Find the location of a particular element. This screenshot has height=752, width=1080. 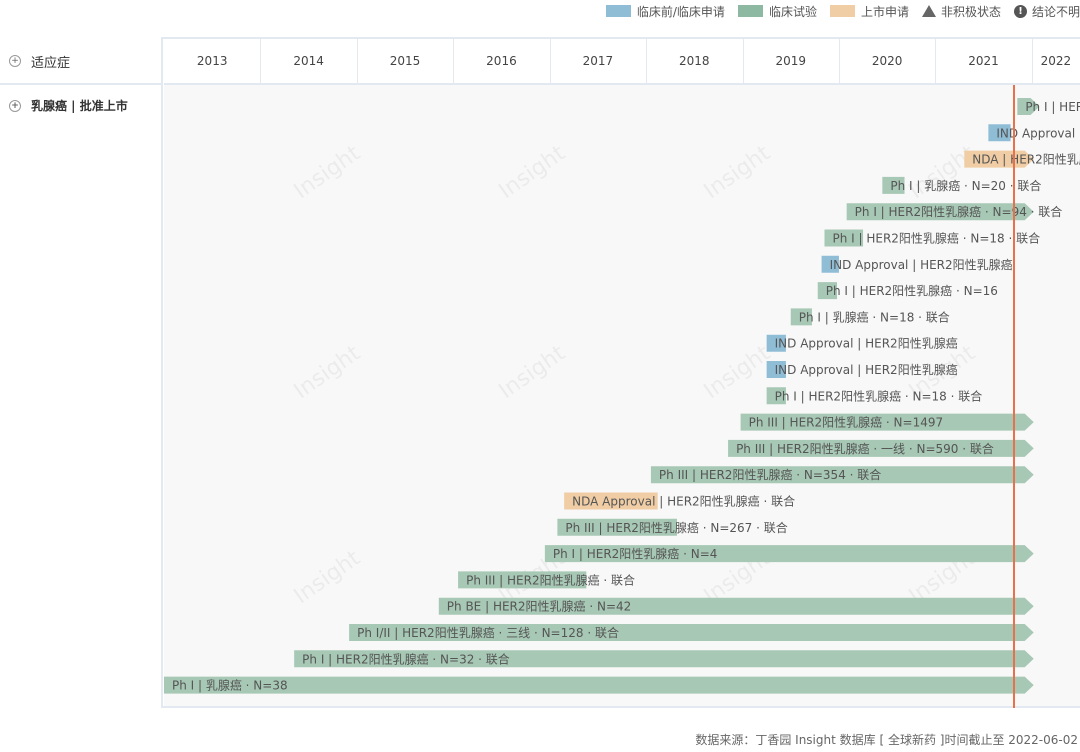

gantt-bar: NDA Approval | HER2阳性乳腺癌 · 联合 is located at coordinates (679, 501).